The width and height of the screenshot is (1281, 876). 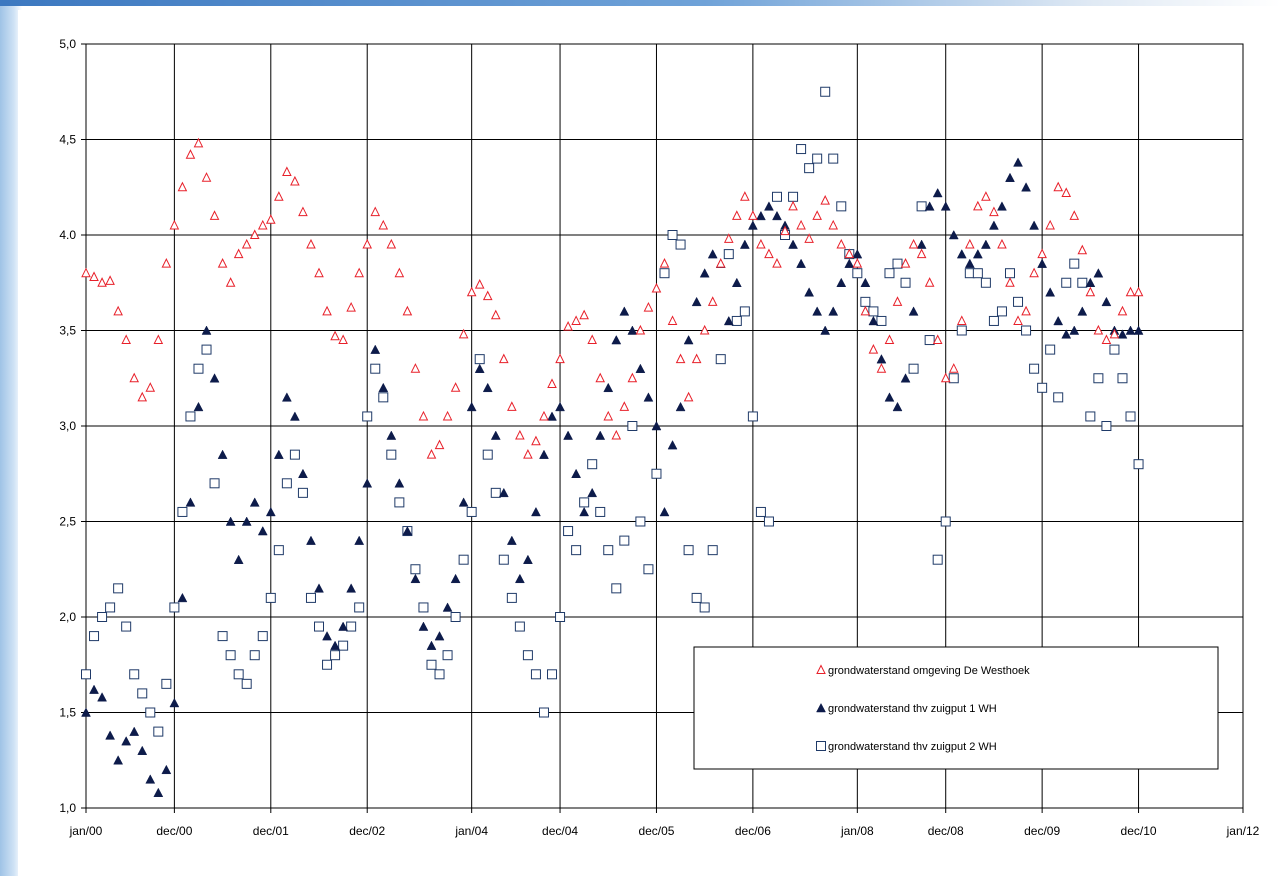 What do you see at coordinates (857, 831) in the screenshot?
I see `x-tick-label: jan/08` at bounding box center [857, 831].